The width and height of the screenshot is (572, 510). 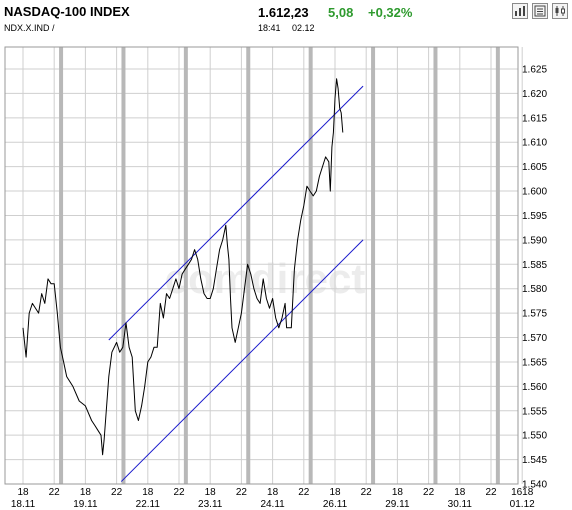 I want to click on bar-chart-icon, so click(x=520, y=11).